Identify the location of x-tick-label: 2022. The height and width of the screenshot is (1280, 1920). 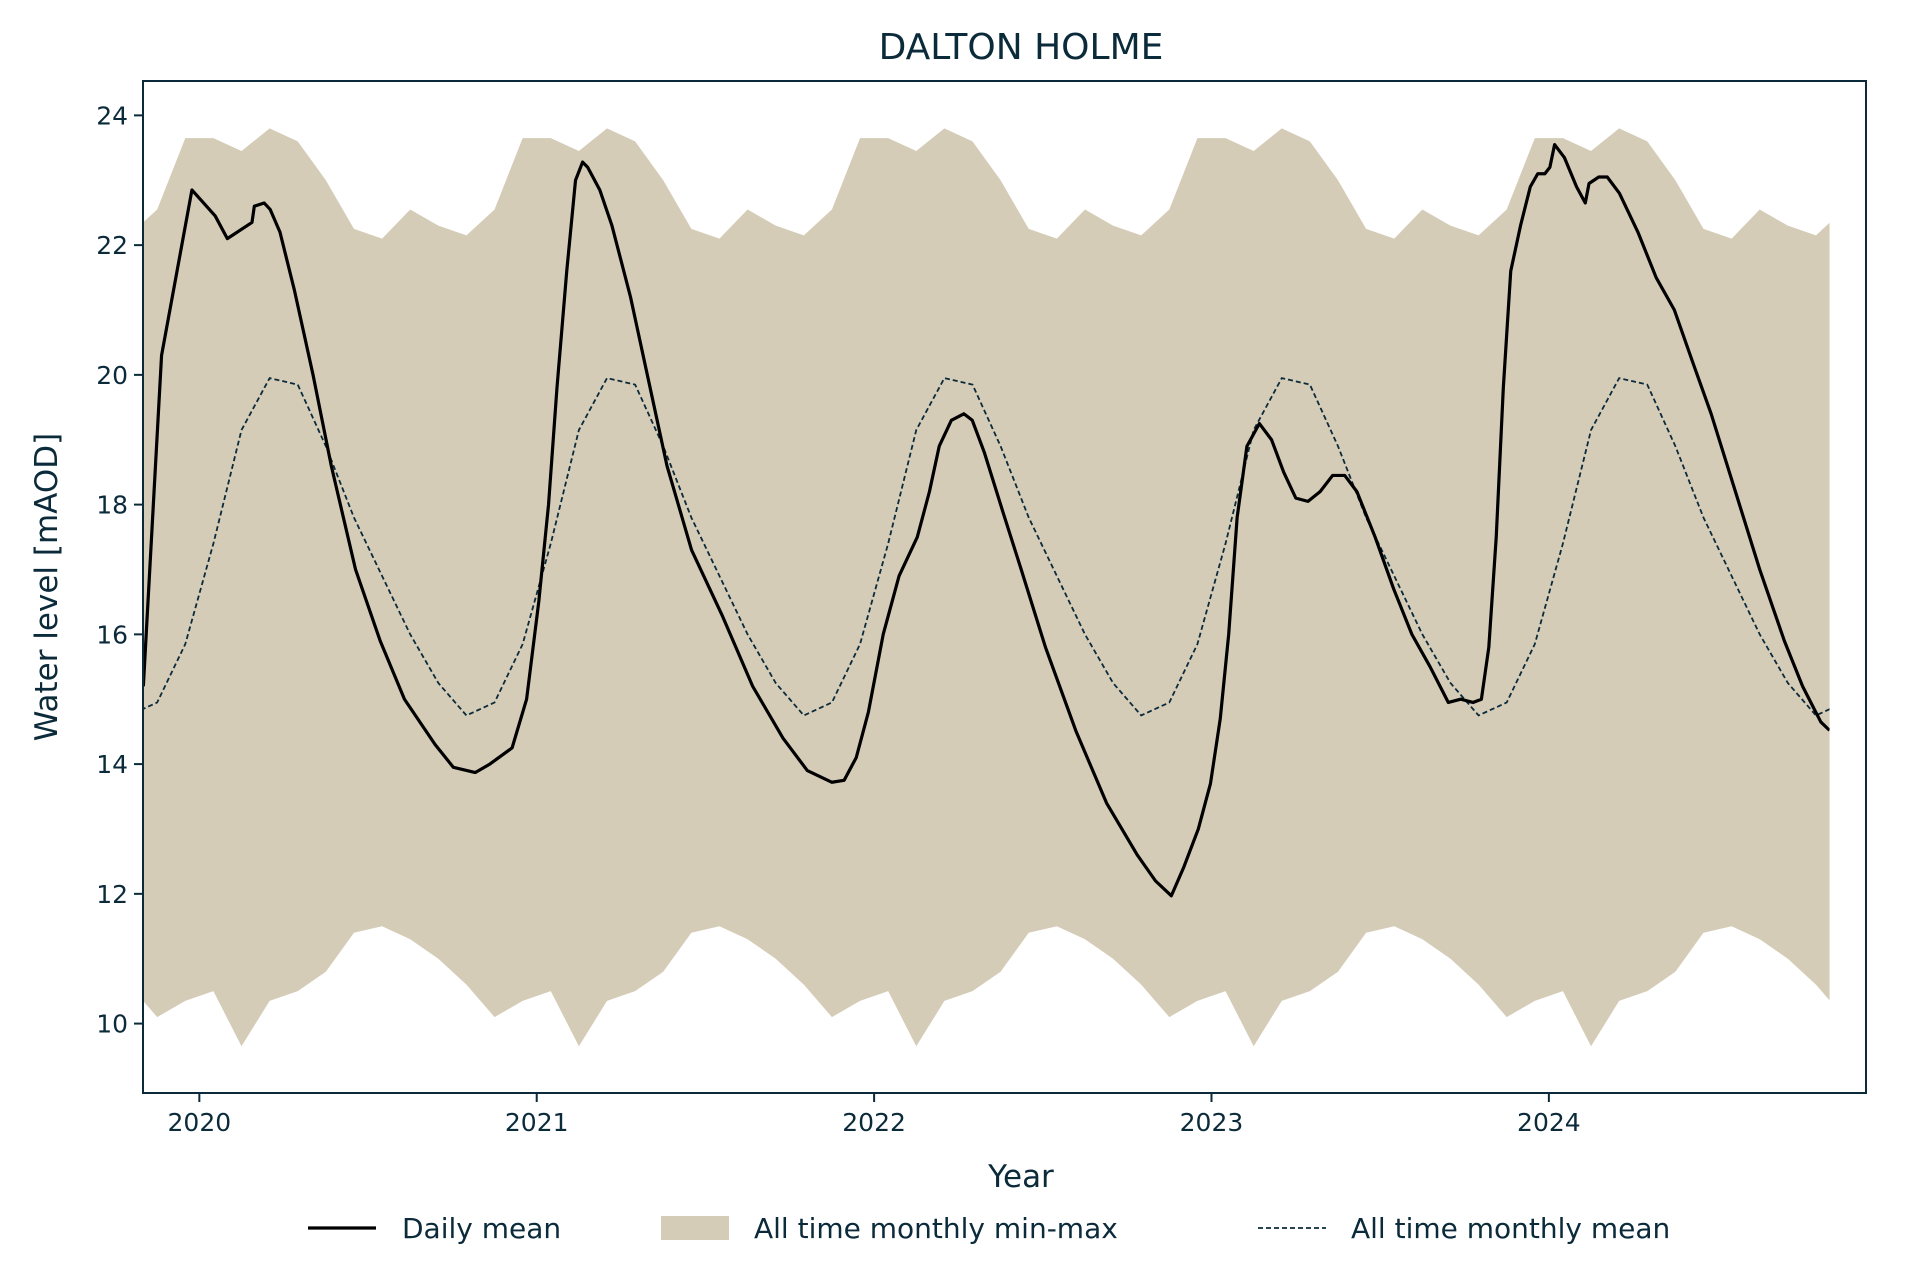
(874, 1122).